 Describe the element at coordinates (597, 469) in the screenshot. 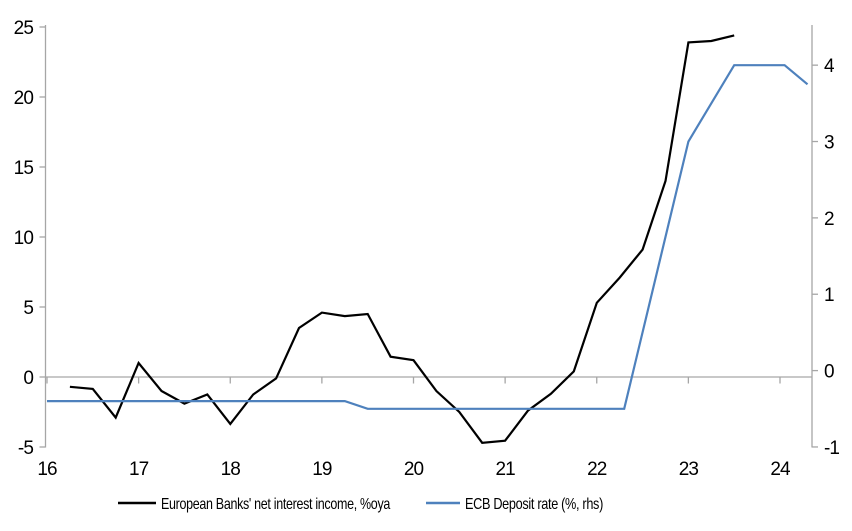

I see `x-axis-tick-label: 22` at that location.